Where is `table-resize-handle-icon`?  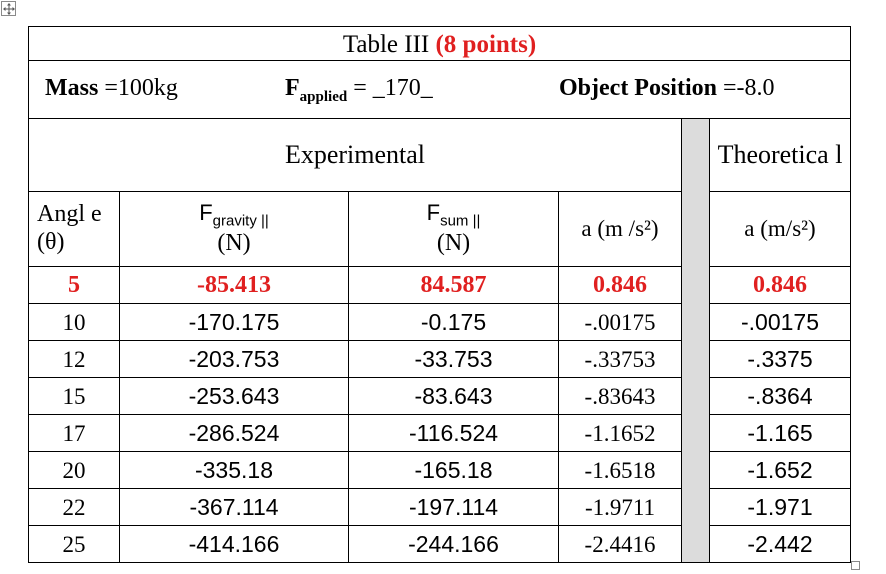
table-resize-handle-icon is located at coordinates (855, 565).